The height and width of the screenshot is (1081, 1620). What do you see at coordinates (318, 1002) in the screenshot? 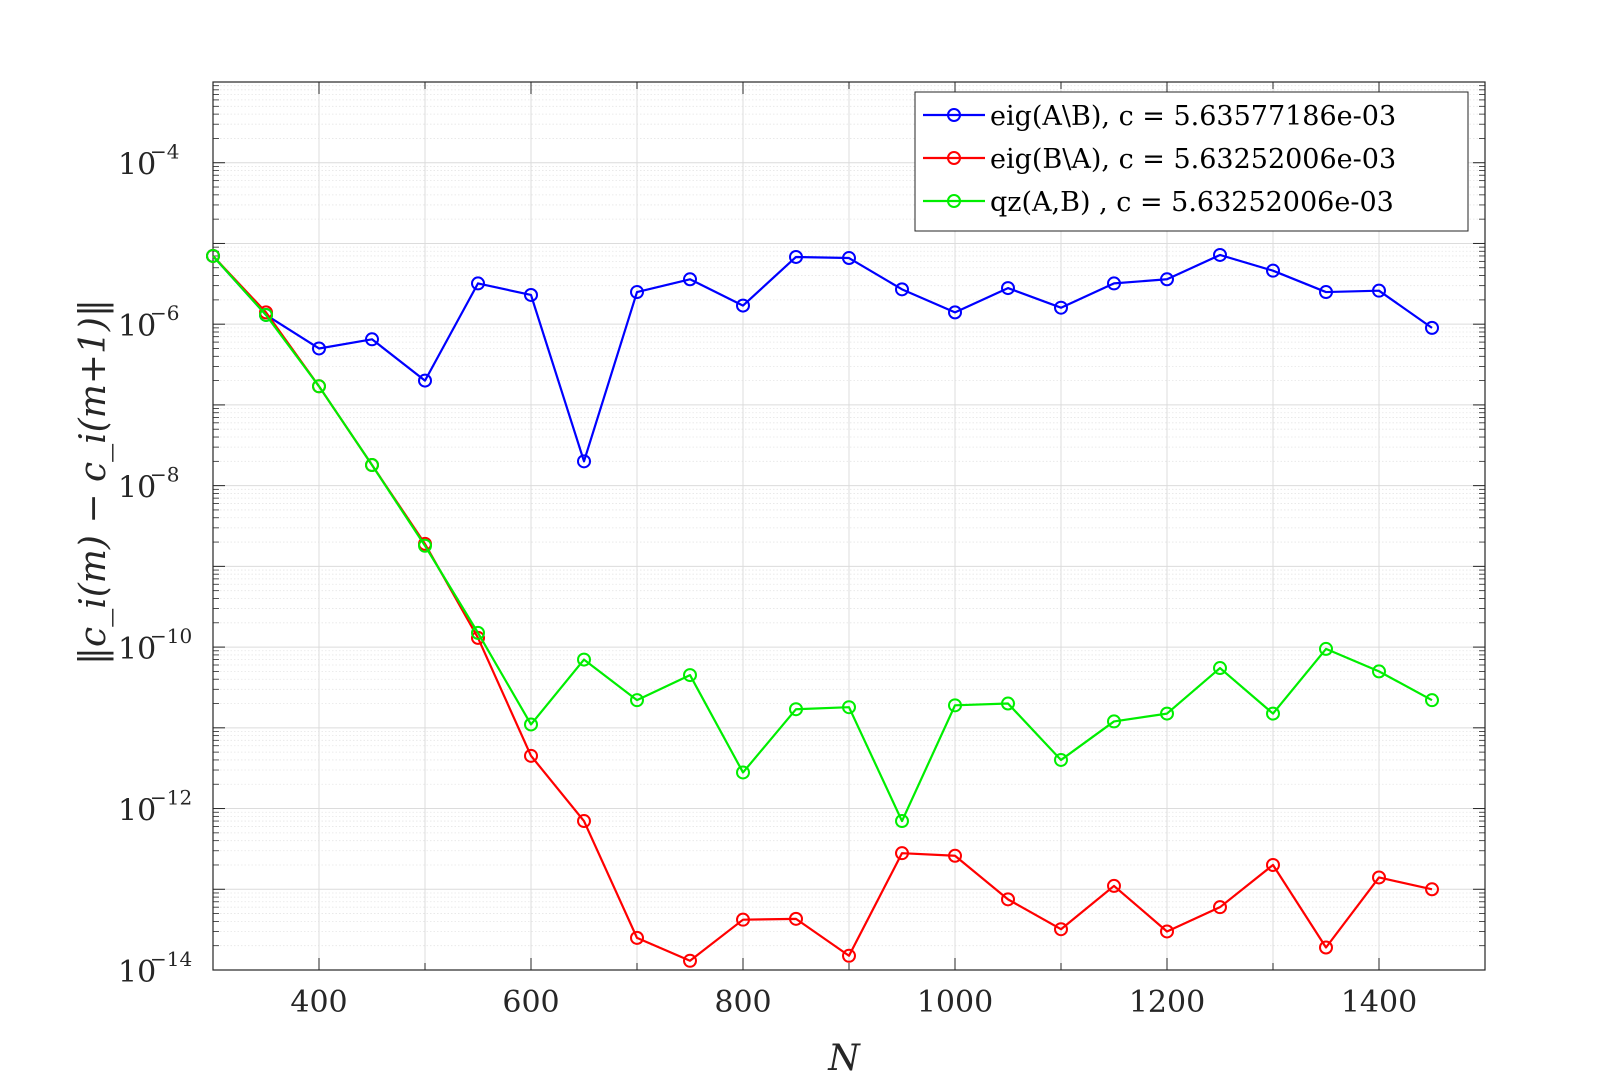
I see `x-tick-label: 400` at bounding box center [318, 1002].